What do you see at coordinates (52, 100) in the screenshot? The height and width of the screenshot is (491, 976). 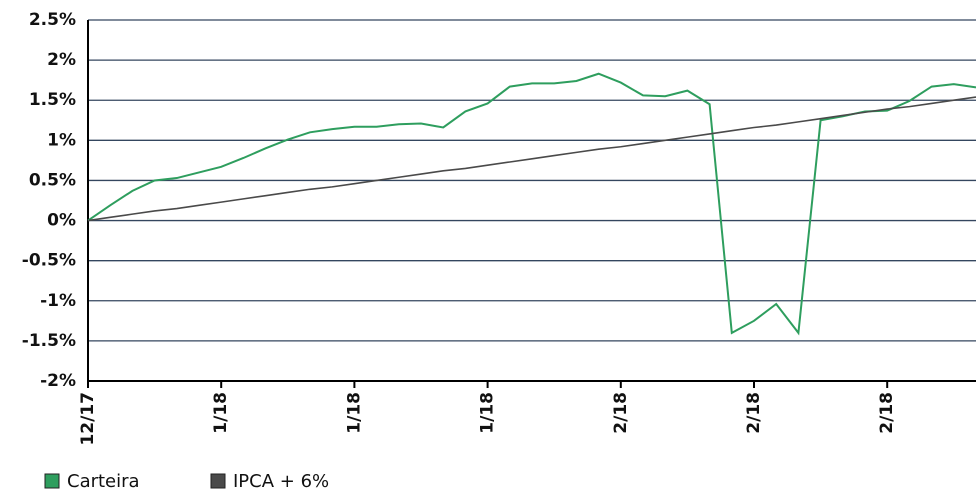 I see `y-tick-label: 1.5%` at bounding box center [52, 100].